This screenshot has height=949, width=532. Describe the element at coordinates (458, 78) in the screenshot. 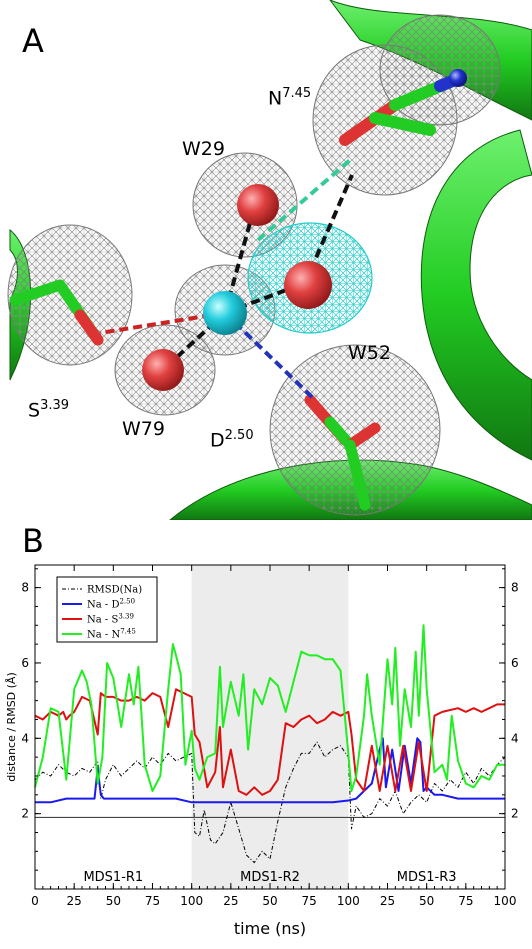

I see `nitrogen-atom` at that location.